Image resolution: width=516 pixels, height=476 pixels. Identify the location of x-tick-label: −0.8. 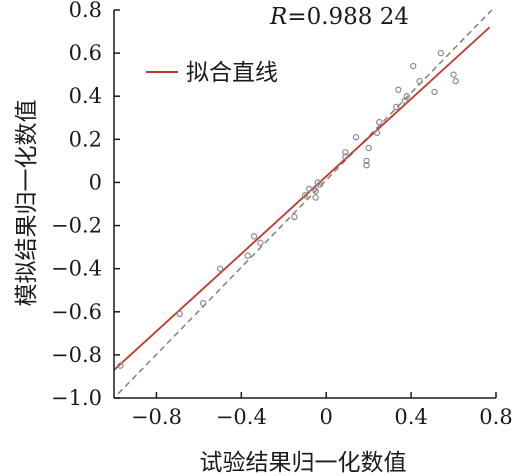
(156, 417).